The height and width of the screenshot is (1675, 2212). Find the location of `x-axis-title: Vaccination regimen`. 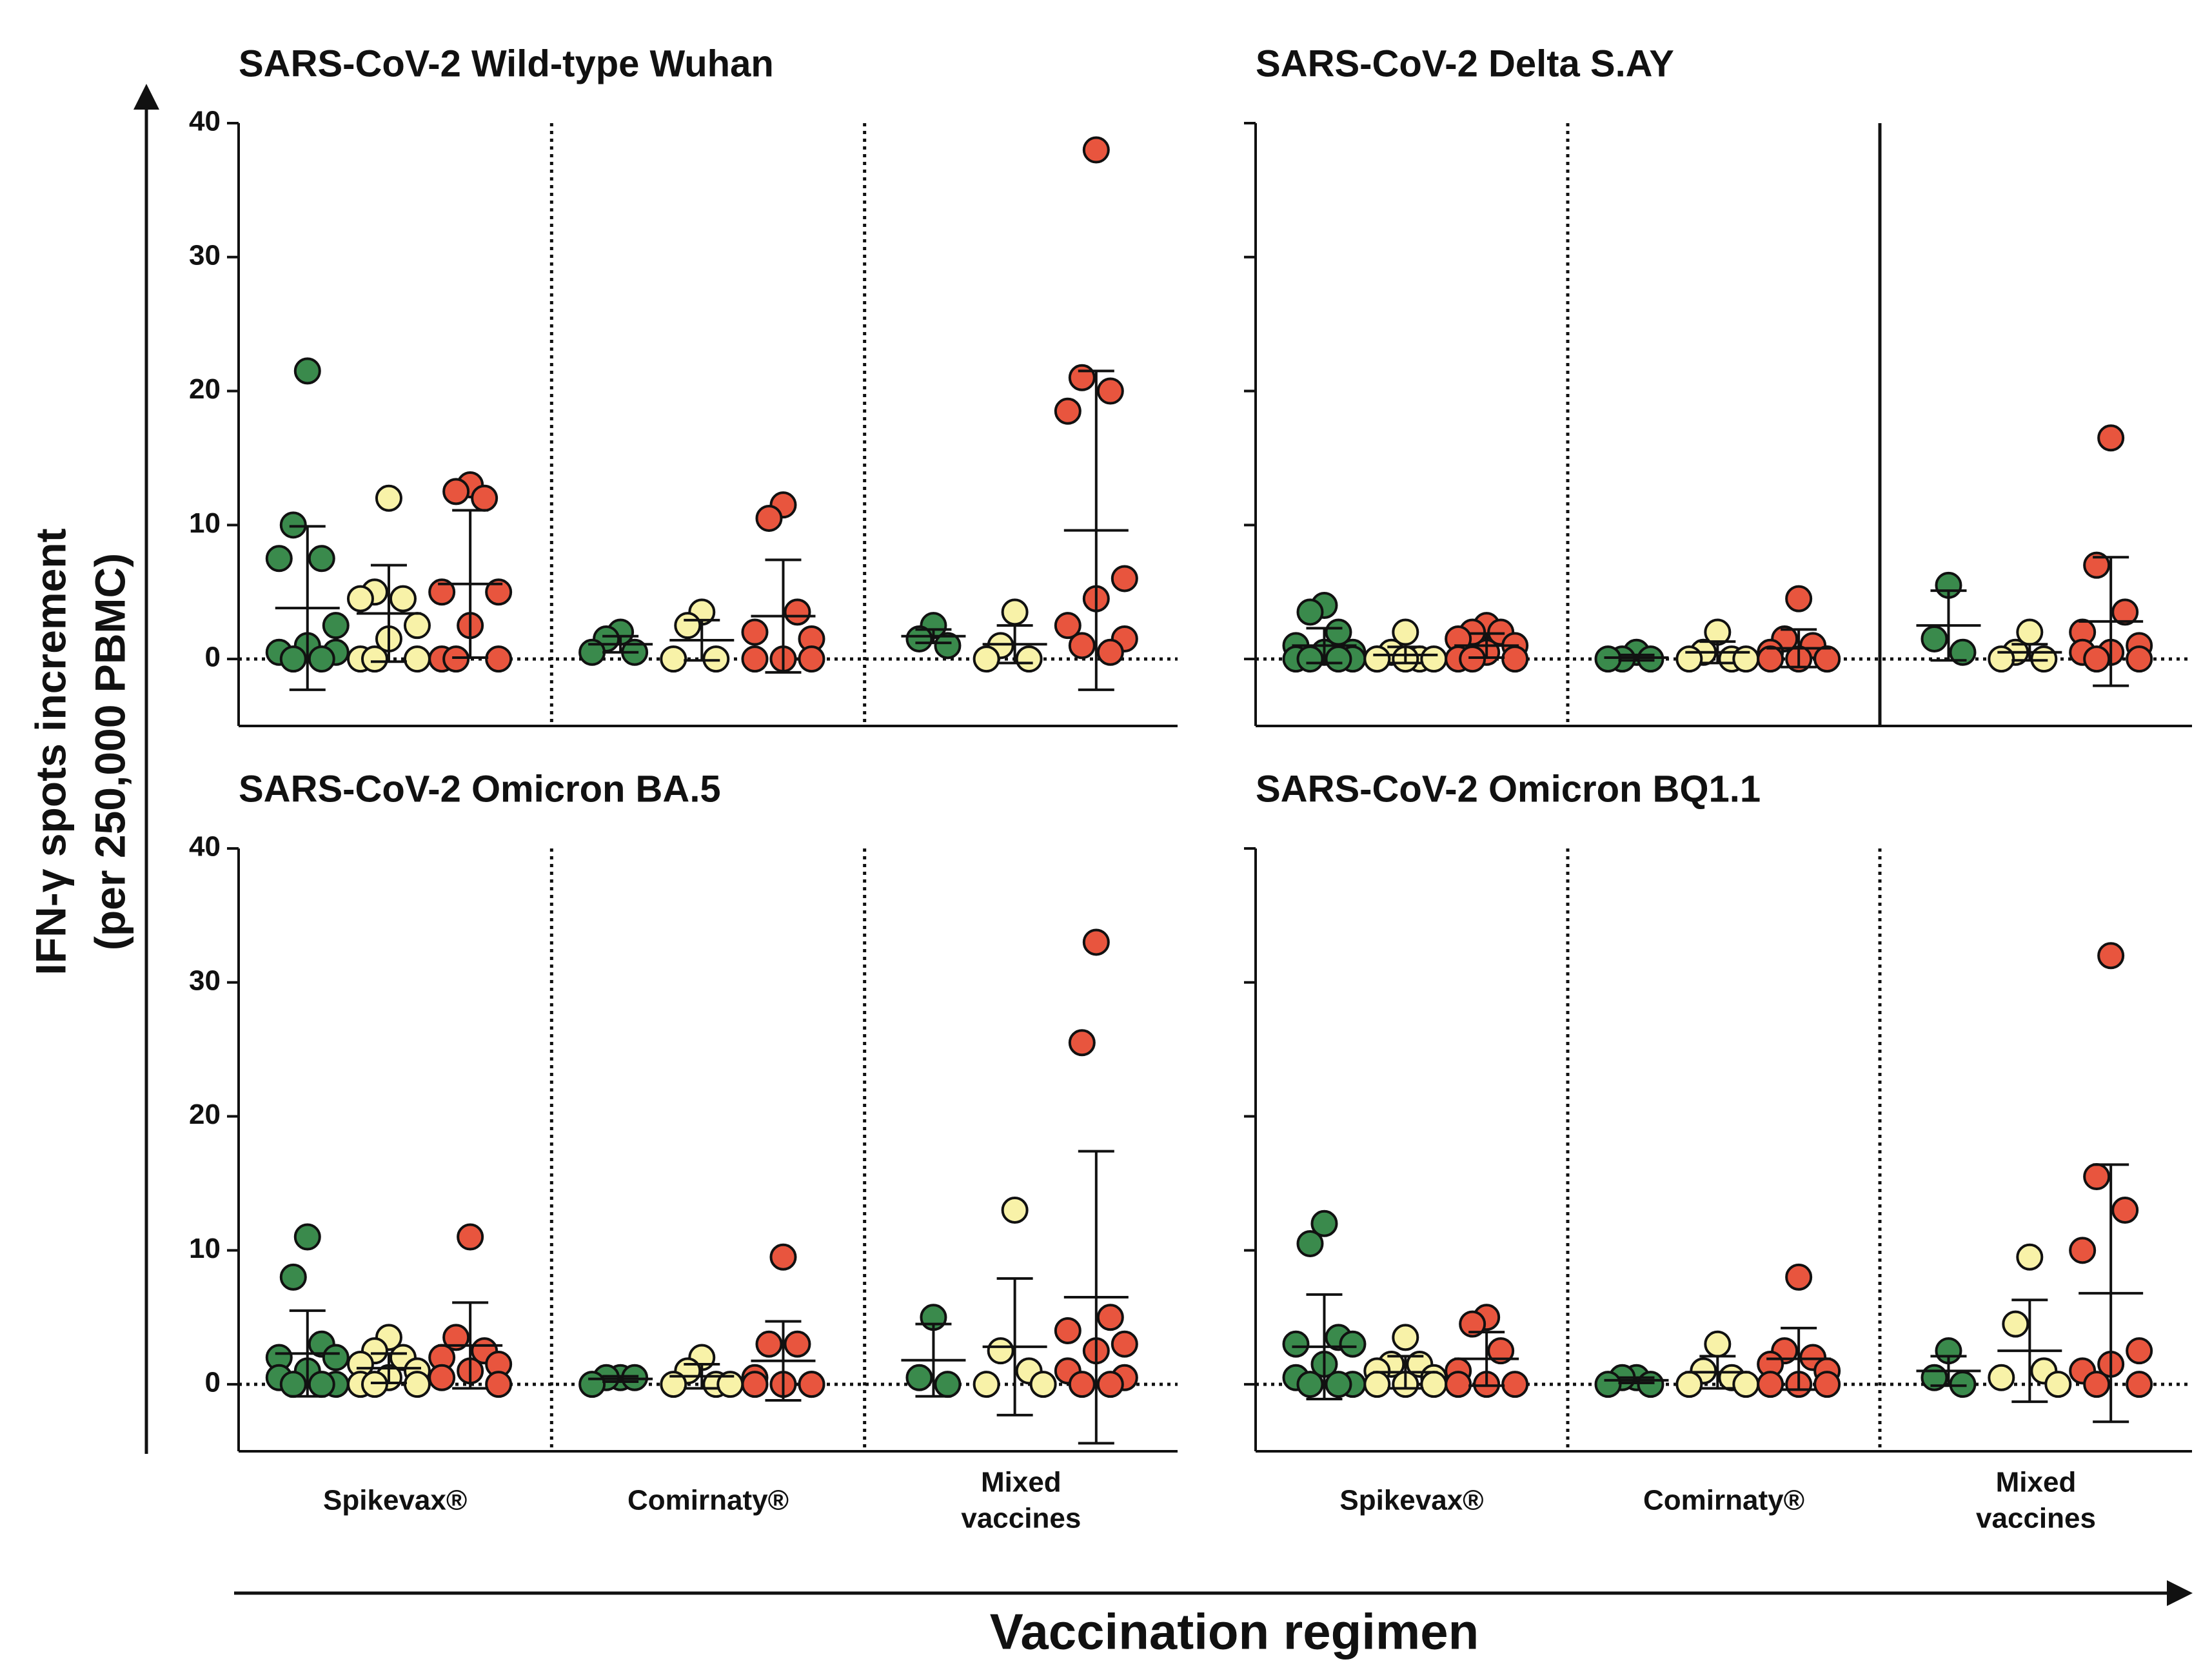

x-axis-title: Vaccination regimen is located at coordinates (1234, 1631).